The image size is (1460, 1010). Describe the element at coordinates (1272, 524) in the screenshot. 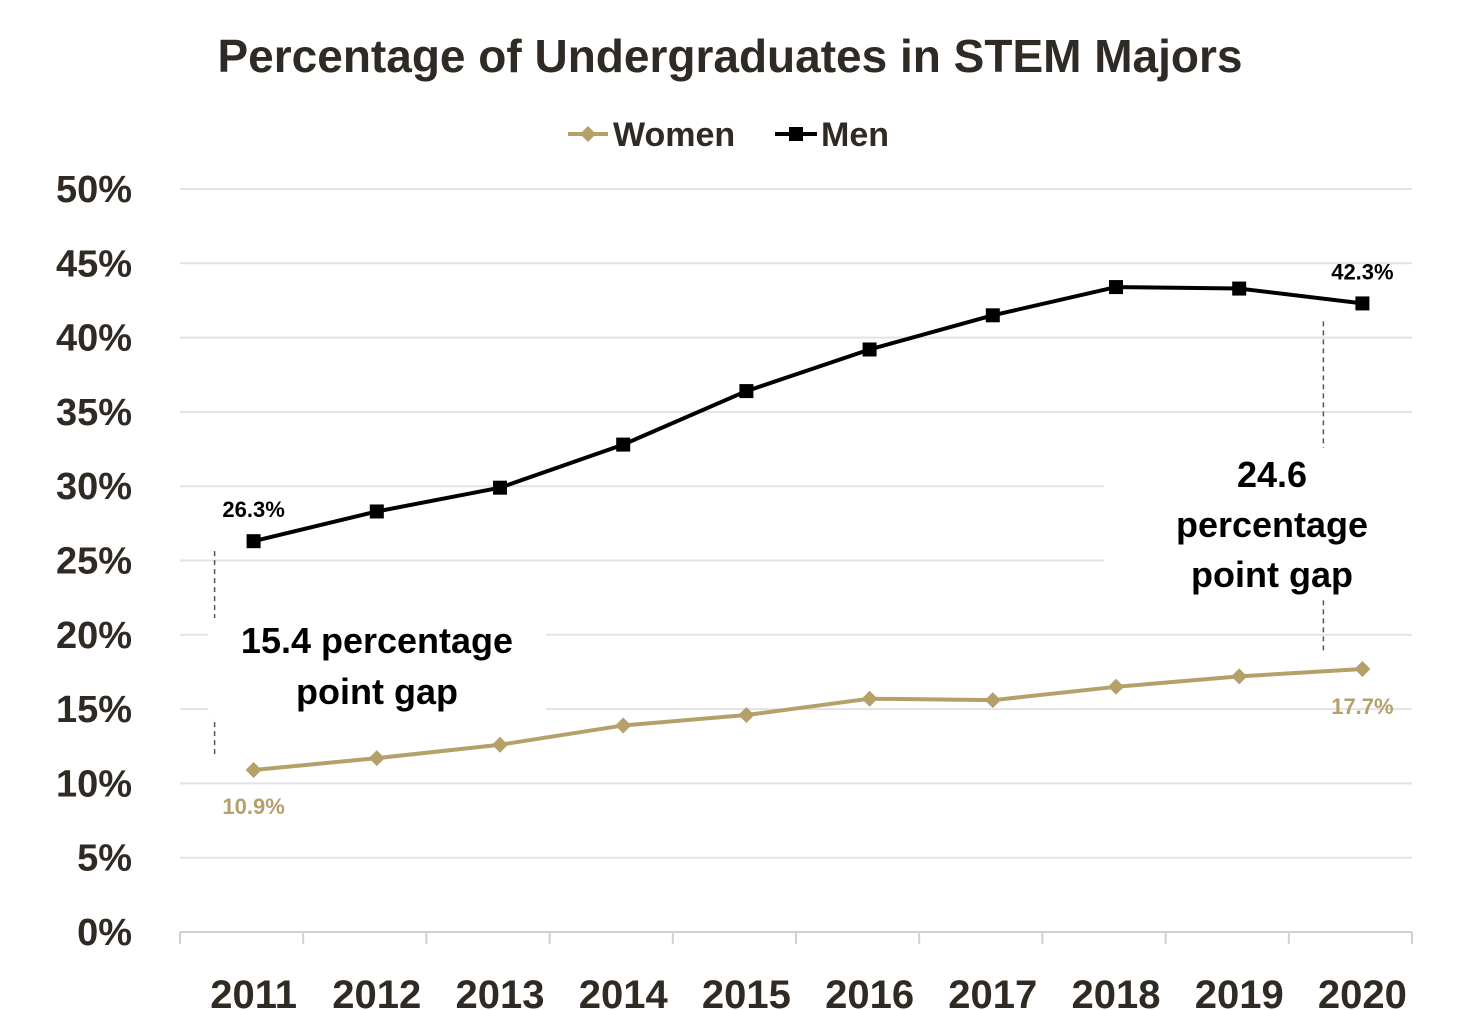

I see `annotation-2020-line2: percentage` at that location.